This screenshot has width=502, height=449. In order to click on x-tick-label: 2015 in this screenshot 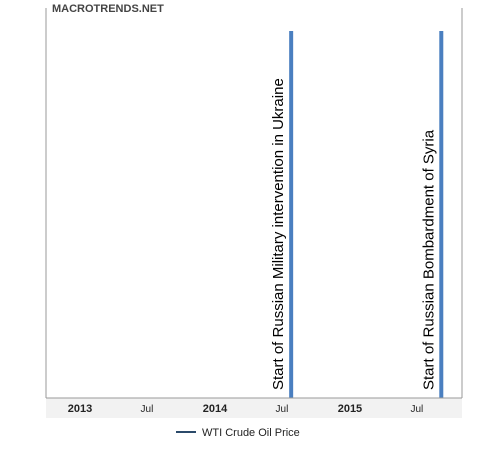, I will do `click(350, 409)`.